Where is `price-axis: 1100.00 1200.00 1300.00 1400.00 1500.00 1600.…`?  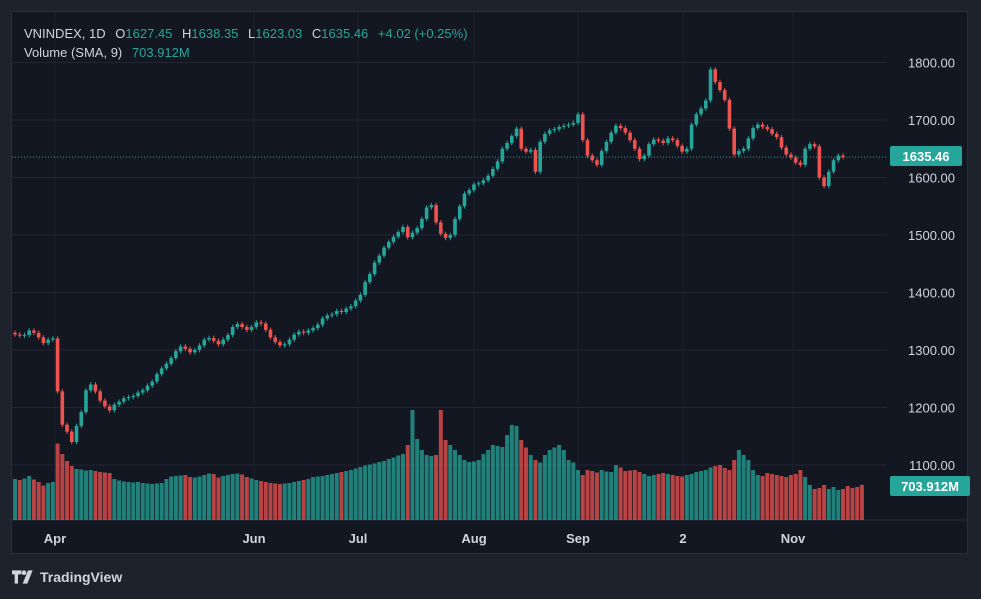
price-axis: 1100.00 1200.00 1300.00 1400.00 1500.00 1600.… is located at coordinates (931, 265).